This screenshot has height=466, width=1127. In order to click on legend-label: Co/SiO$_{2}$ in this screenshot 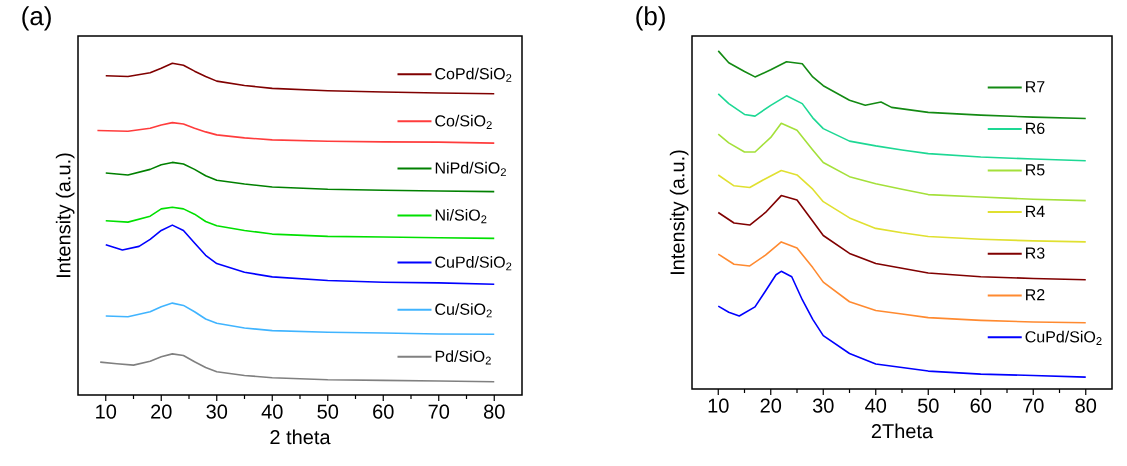, I will do `click(463, 121)`.